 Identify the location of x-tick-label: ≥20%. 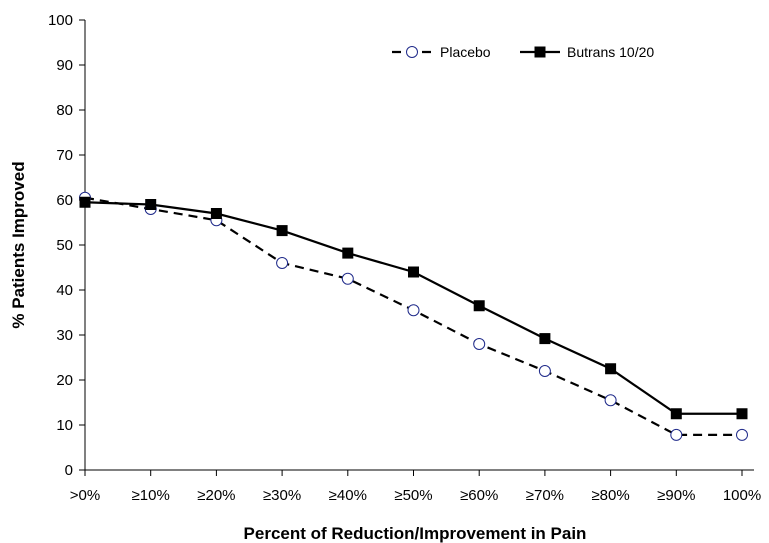
(216, 495).